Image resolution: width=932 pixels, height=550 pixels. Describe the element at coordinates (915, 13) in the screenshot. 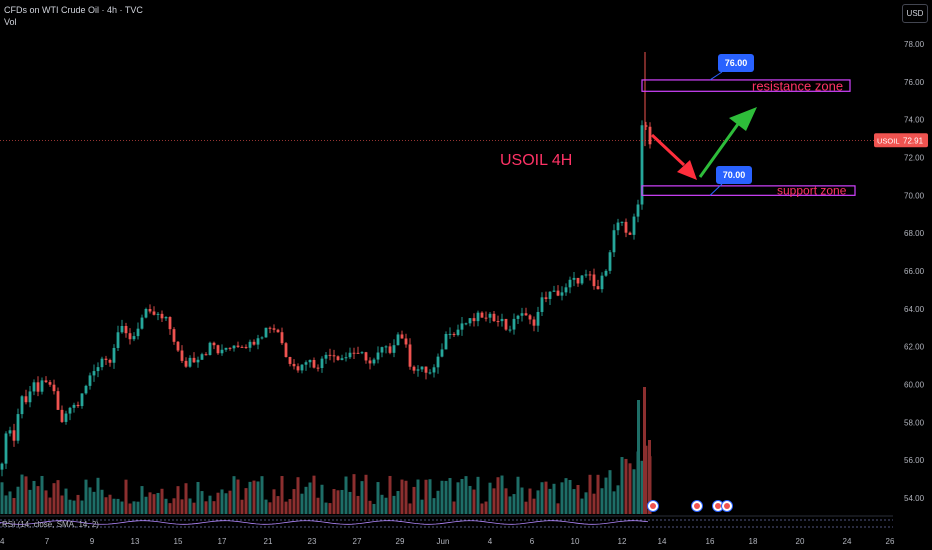

I see `currency-button: USD` at that location.